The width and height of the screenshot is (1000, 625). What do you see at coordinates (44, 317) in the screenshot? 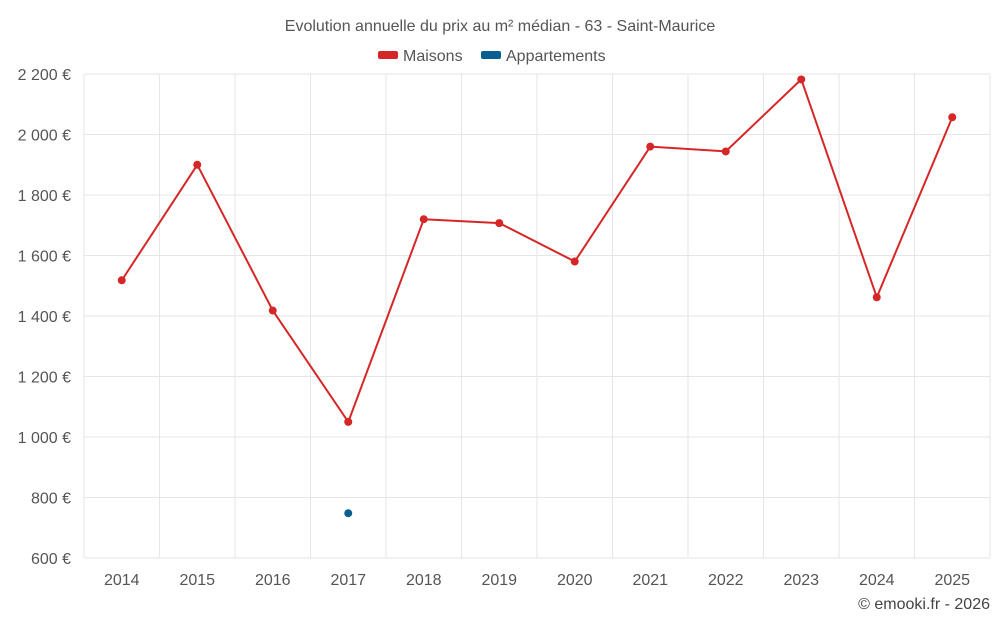
I see `y-tick-label: 1 400 €` at bounding box center [44, 317].